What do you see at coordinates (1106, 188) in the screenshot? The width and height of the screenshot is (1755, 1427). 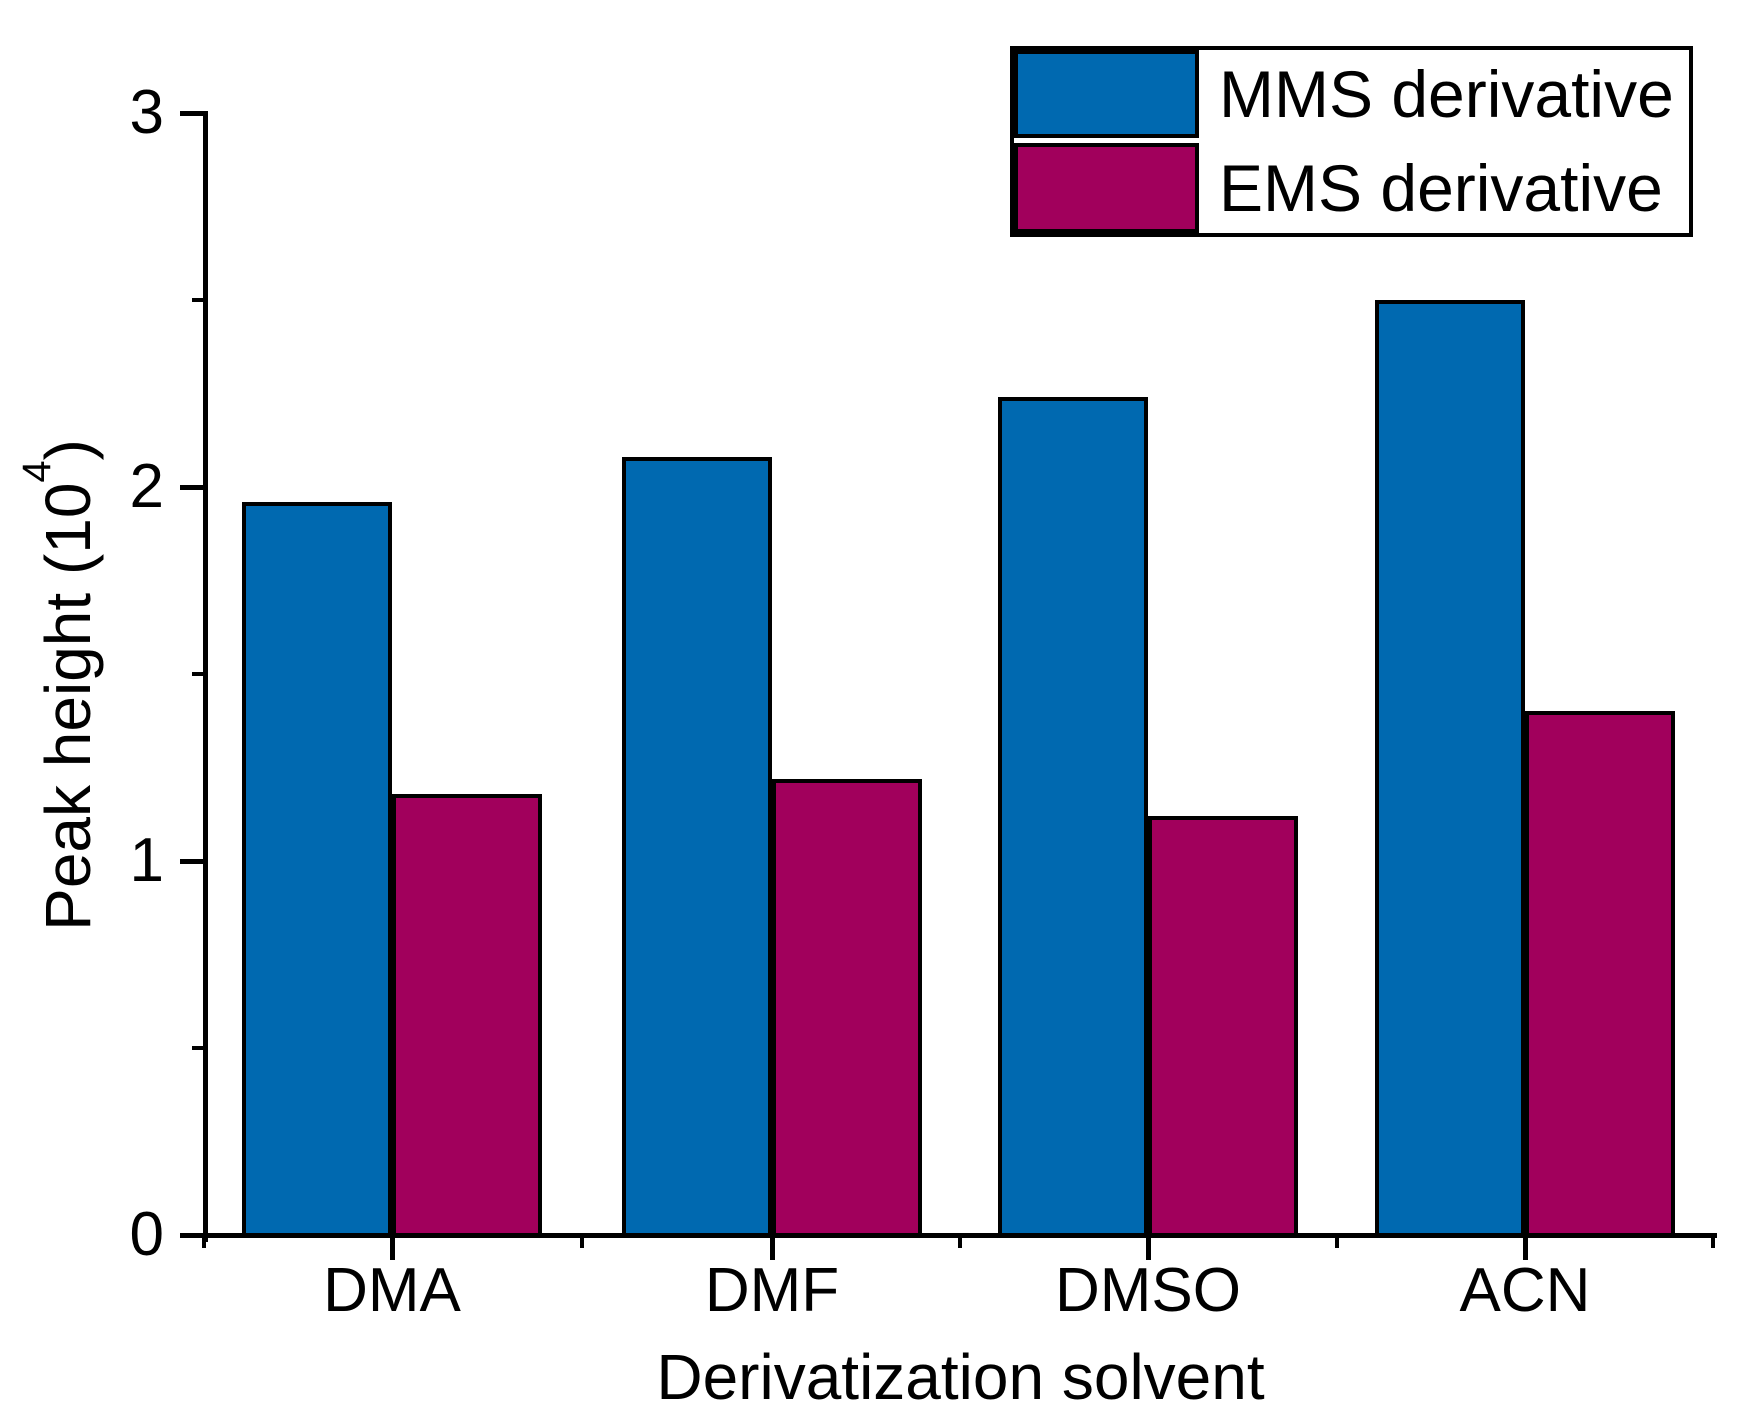 I see `legend-swatch-ems` at bounding box center [1106, 188].